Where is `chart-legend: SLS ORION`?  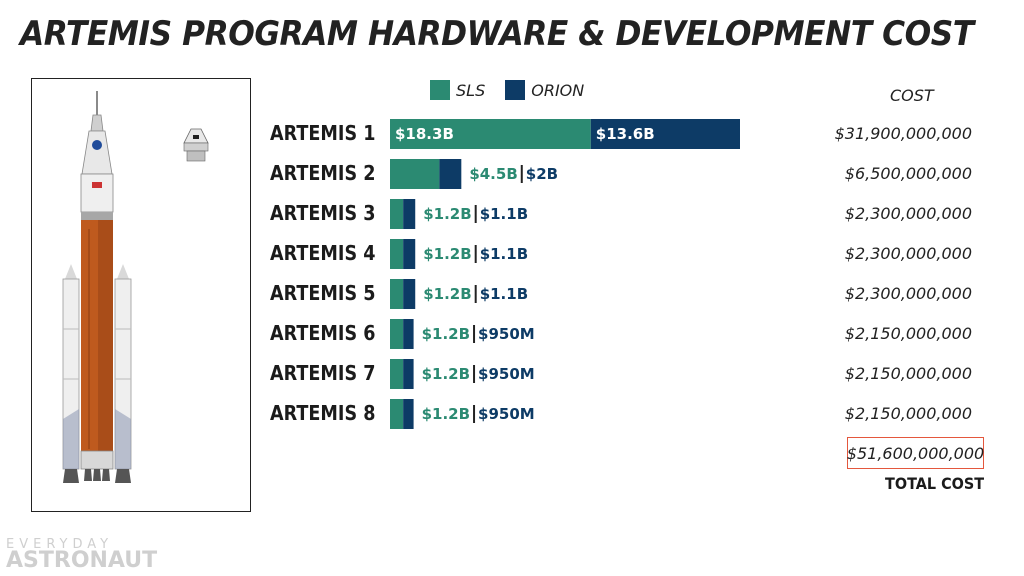 chart-legend: SLS ORION is located at coordinates (517, 90).